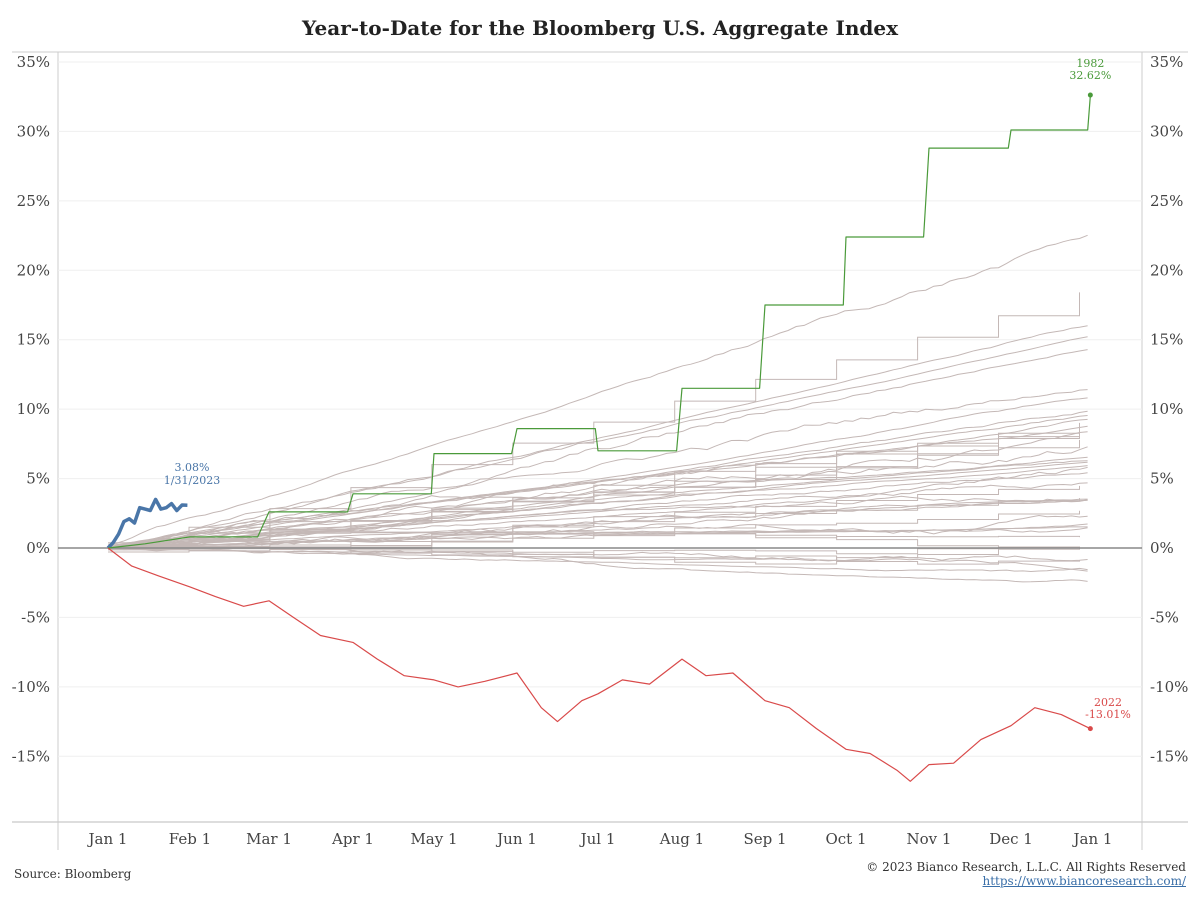  What do you see at coordinates (1166, 409) in the screenshot?
I see `y-tick-label-right: 10%` at bounding box center [1166, 409].